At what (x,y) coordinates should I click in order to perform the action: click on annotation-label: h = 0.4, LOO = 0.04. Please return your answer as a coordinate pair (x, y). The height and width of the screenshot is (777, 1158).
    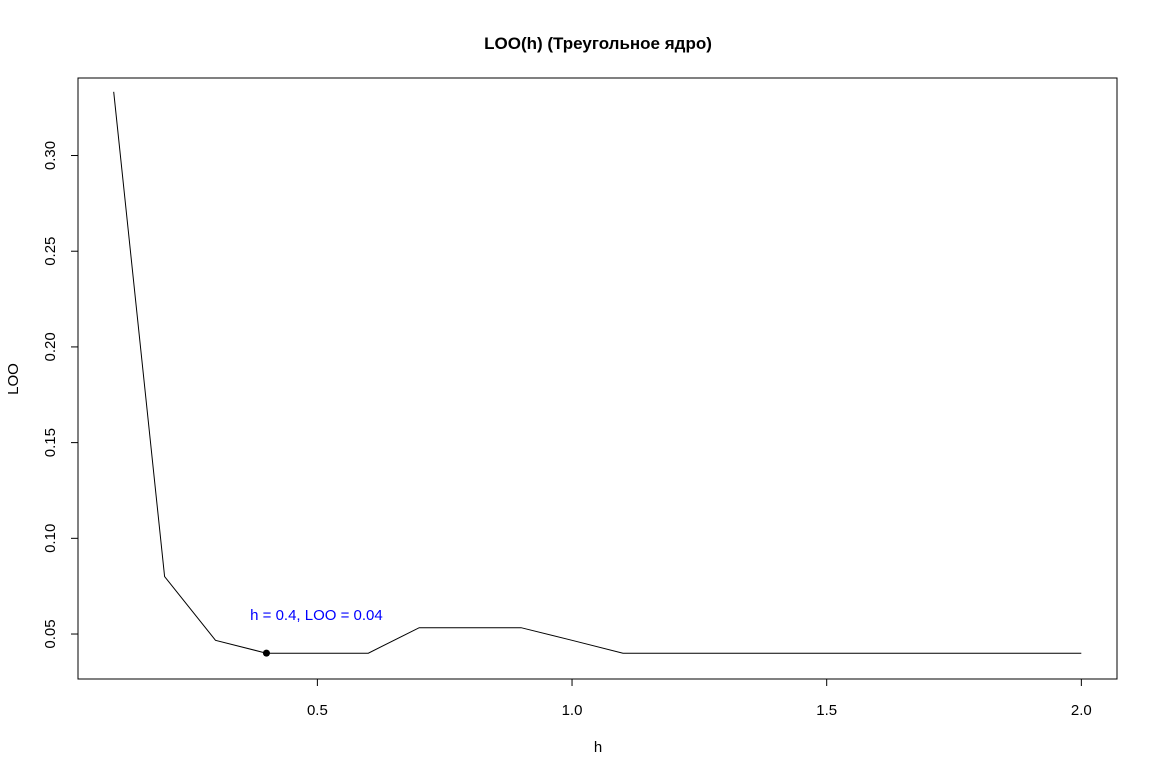
    Looking at the image, I should click on (316, 615).